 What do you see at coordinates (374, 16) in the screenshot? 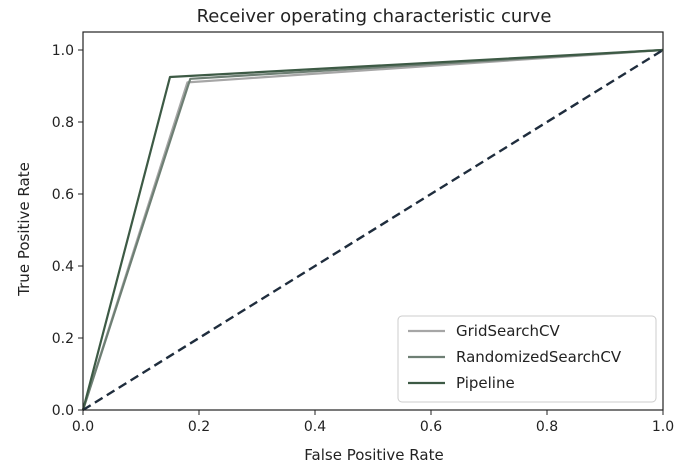
I see `chart-title: Receiver operating characteristic curve` at bounding box center [374, 16].